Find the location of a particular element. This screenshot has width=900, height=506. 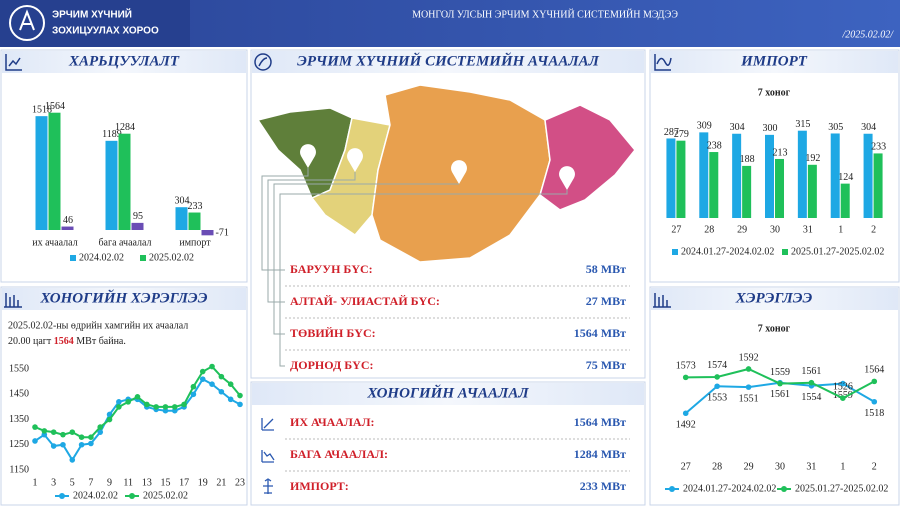

row-icons is located at coordinates (268, 456).